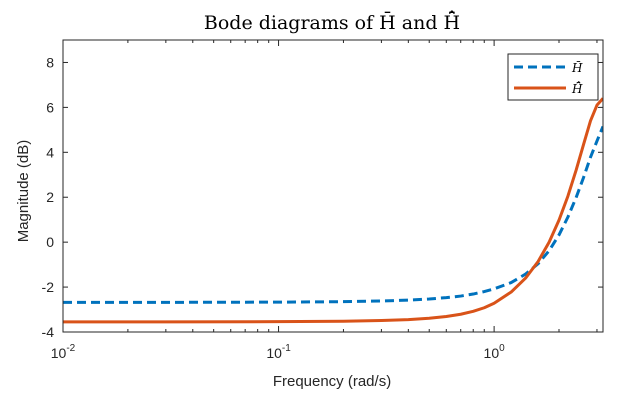 The width and height of the screenshot is (620, 394). I want to click on y-tick-label: 2, so click(50, 197).